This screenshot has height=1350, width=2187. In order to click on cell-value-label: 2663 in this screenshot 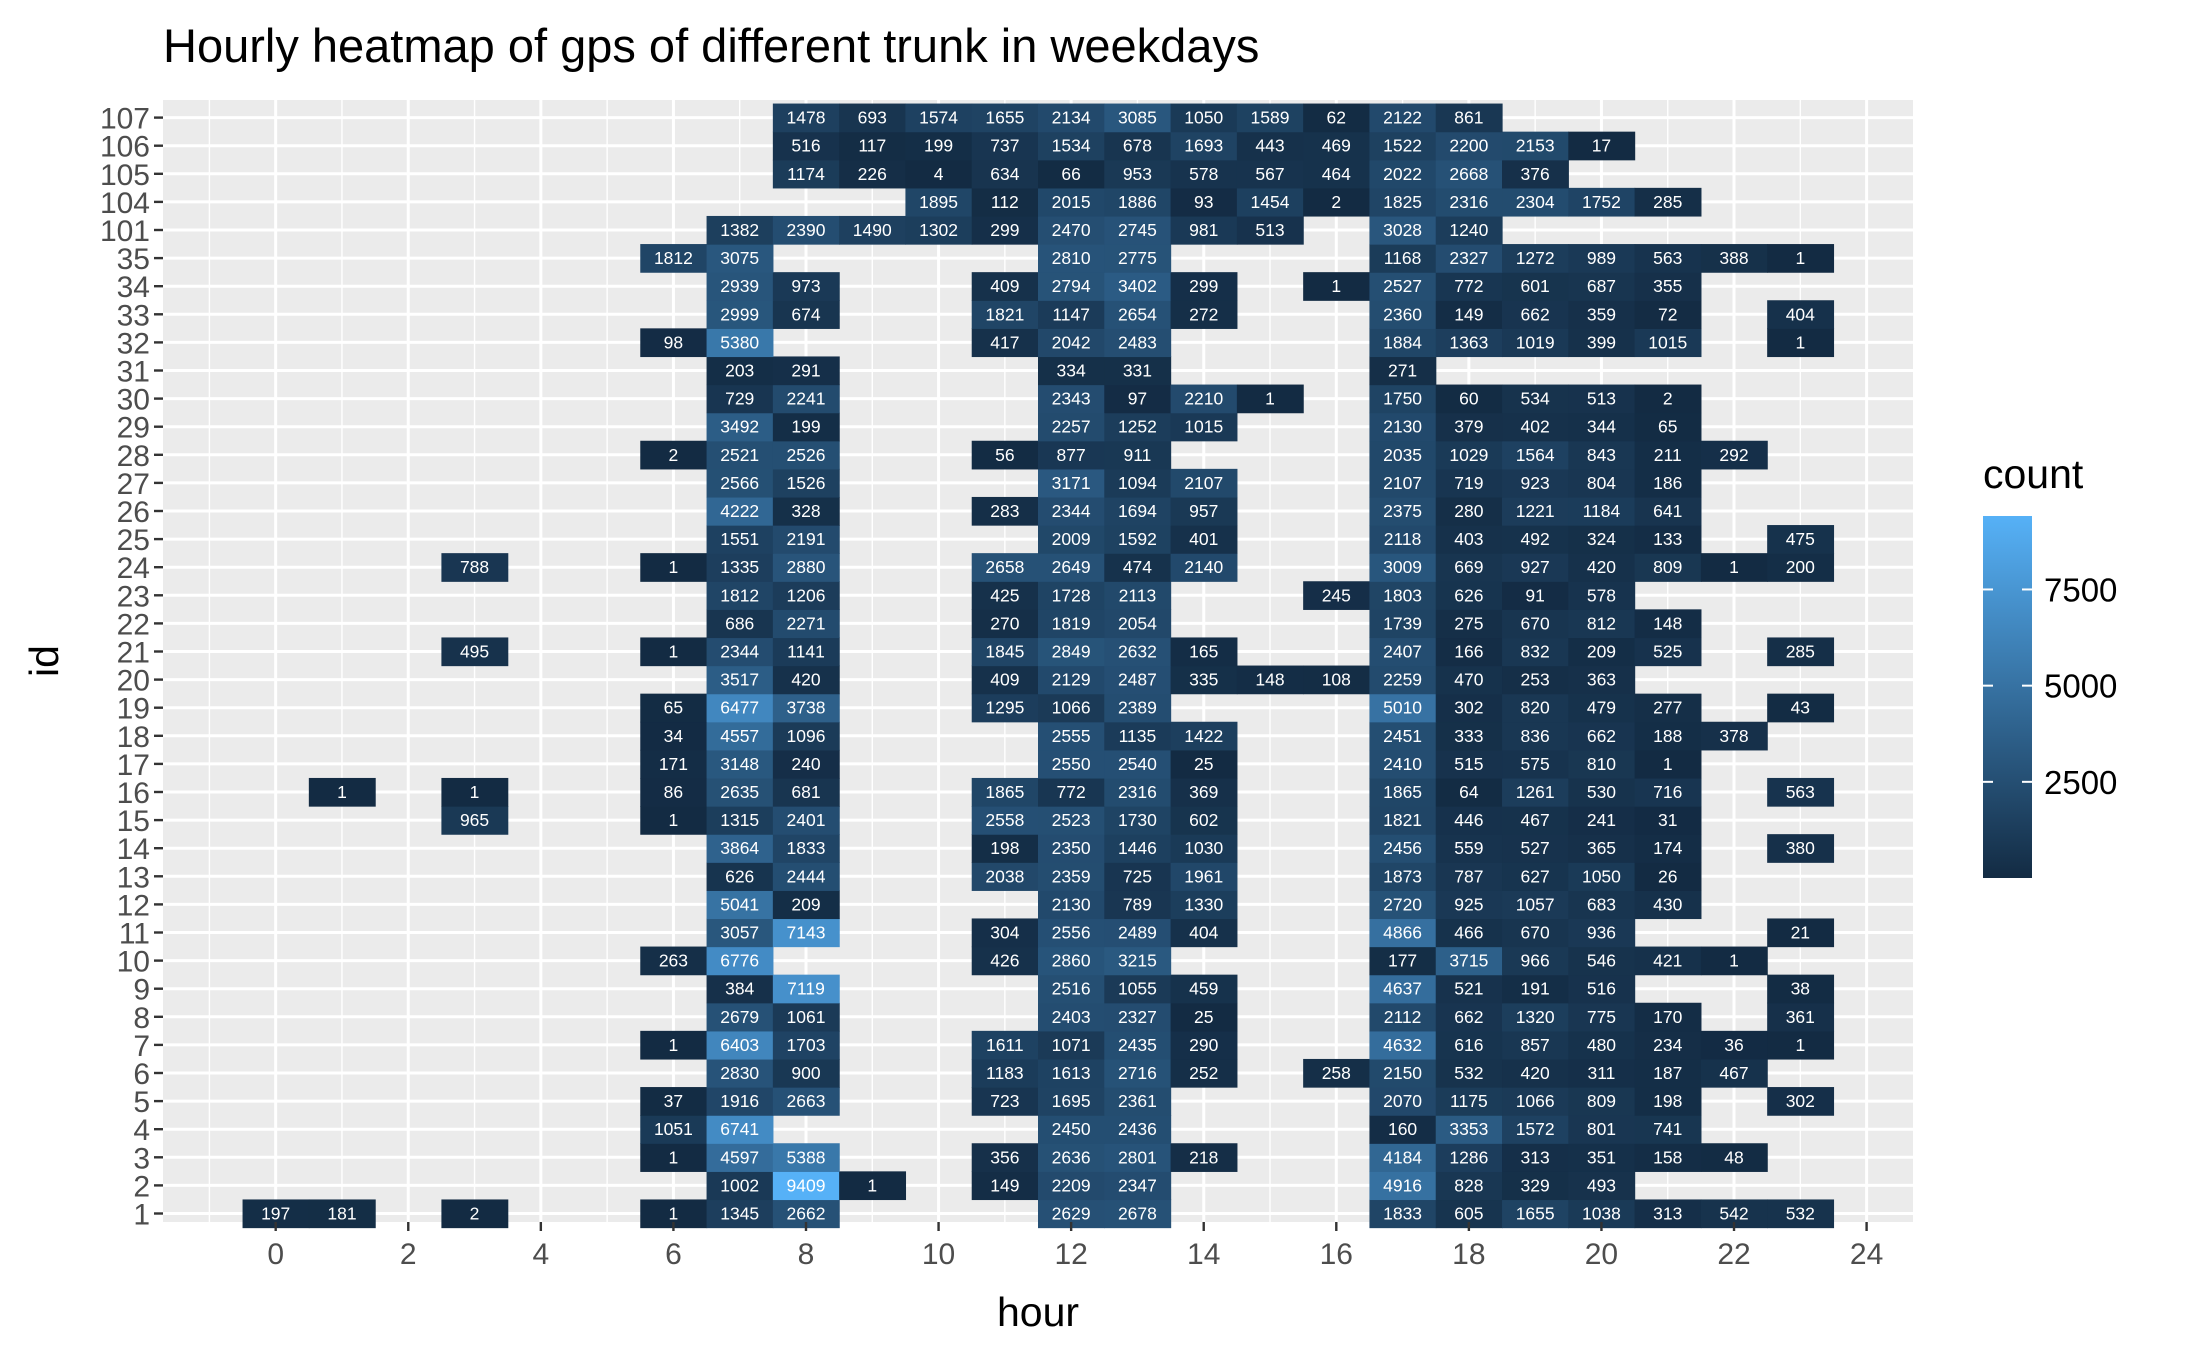, I will do `click(806, 1101)`.